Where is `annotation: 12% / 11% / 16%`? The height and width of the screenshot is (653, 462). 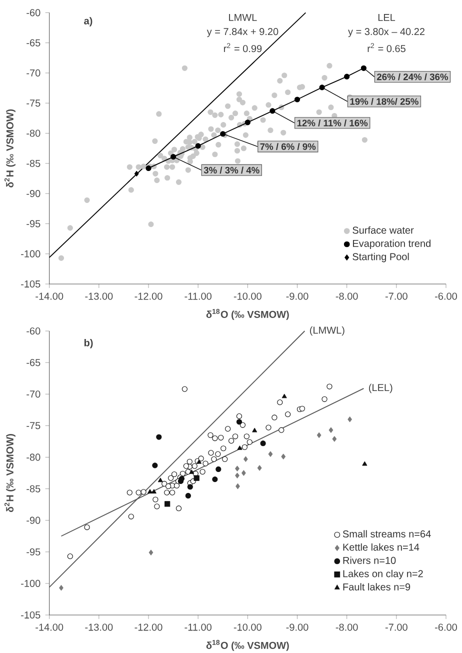 annotation: 12% / 11% / 16% is located at coordinates (332, 122).